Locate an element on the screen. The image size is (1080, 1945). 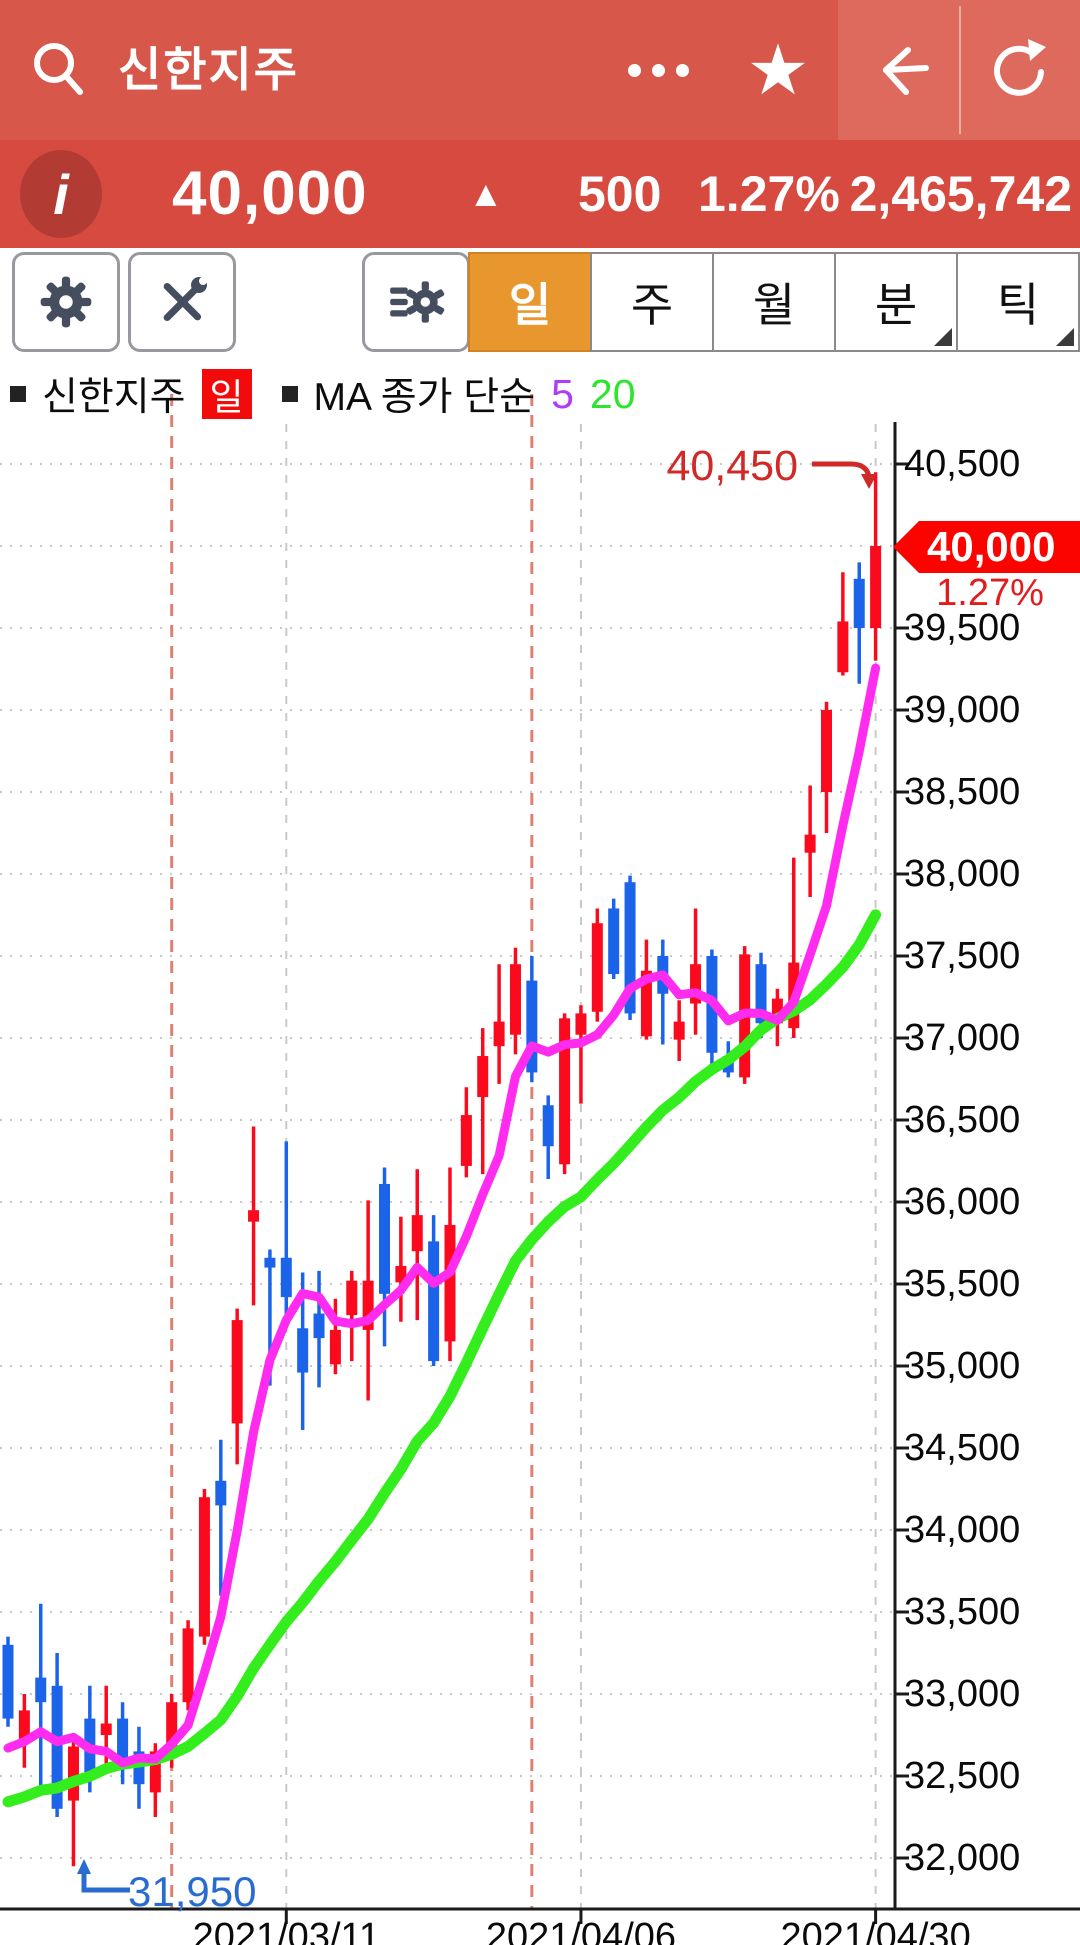
y-axis-label: 39,000 is located at coordinates (962, 710).